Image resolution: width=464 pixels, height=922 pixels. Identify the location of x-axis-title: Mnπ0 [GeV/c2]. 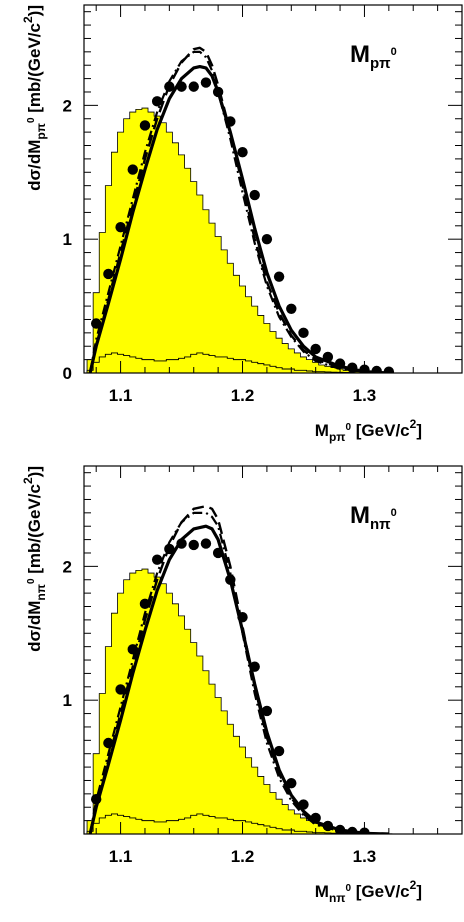
(368, 891).